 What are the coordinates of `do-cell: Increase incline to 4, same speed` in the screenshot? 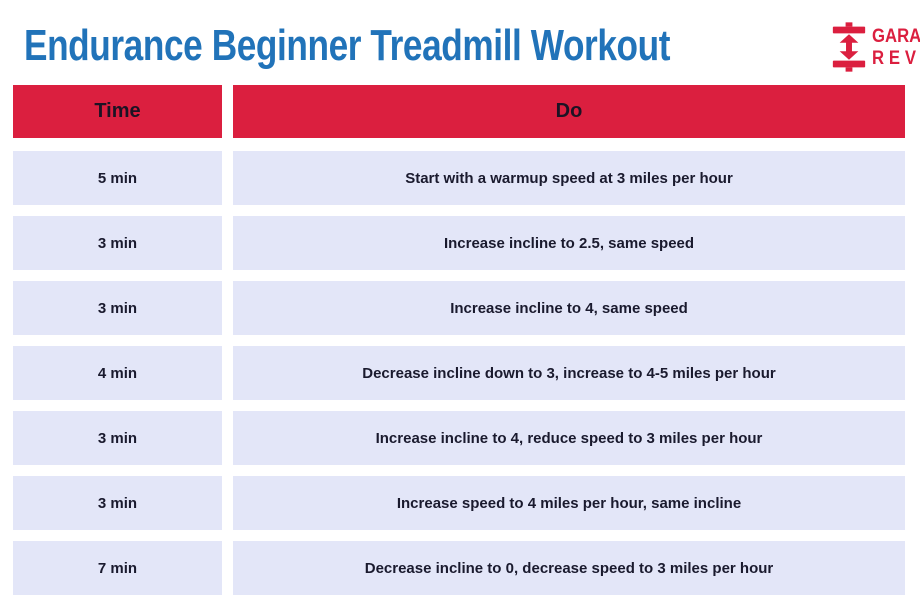 It's located at (569, 308).